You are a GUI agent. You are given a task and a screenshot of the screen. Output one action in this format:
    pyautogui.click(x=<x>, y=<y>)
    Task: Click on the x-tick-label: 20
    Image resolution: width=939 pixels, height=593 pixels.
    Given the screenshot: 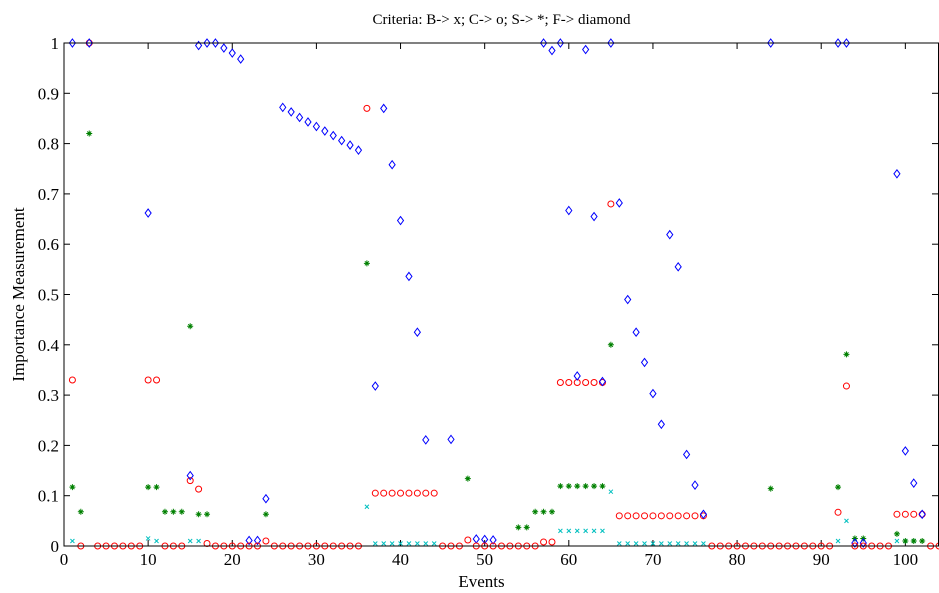 What is the action you would take?
    pyautogui.click(x=232, y=559)
    